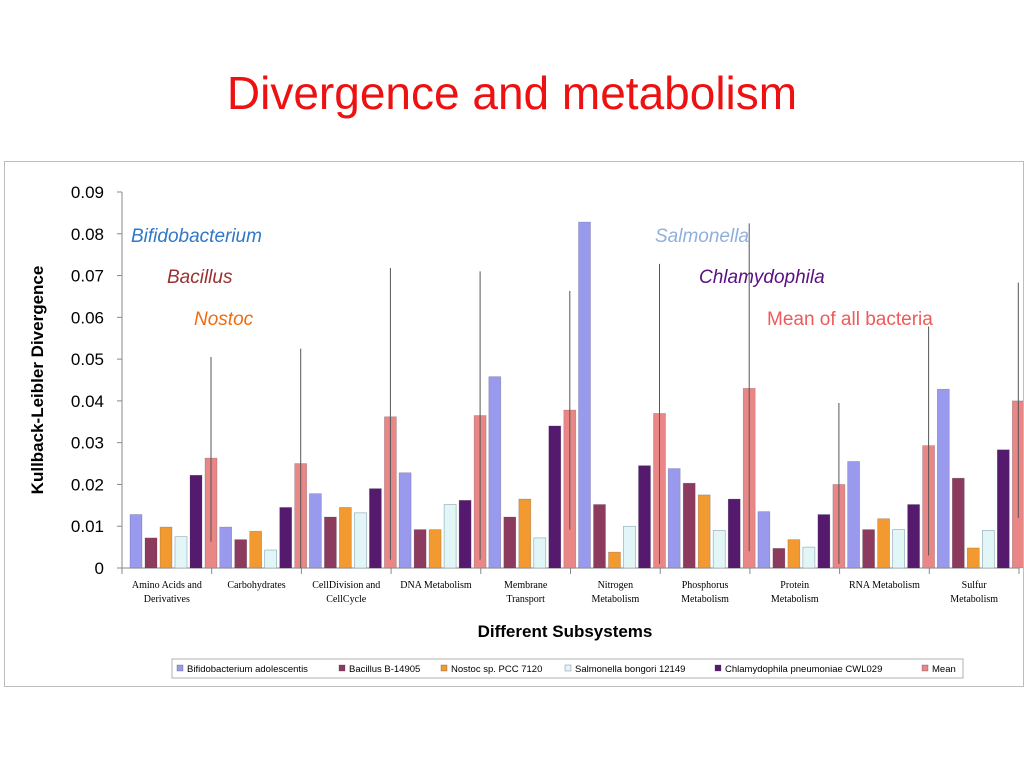 The image size is (1024, 768). Describe the element at coordinates (762, 277) in the screenshot. I see `annotation-label: Chlamydophila` at that location.